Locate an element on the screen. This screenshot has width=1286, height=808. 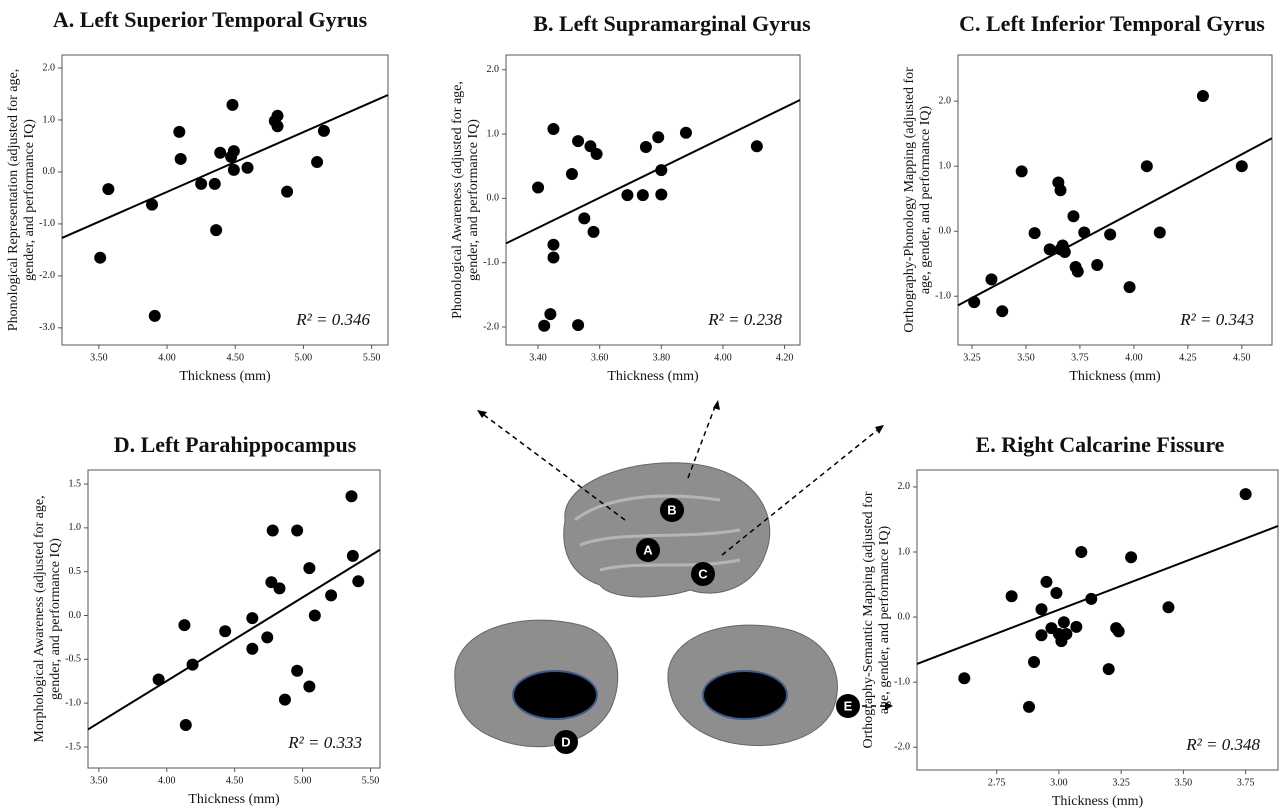
x-tick-label: 5.50 is located at coordinates (371, 780).